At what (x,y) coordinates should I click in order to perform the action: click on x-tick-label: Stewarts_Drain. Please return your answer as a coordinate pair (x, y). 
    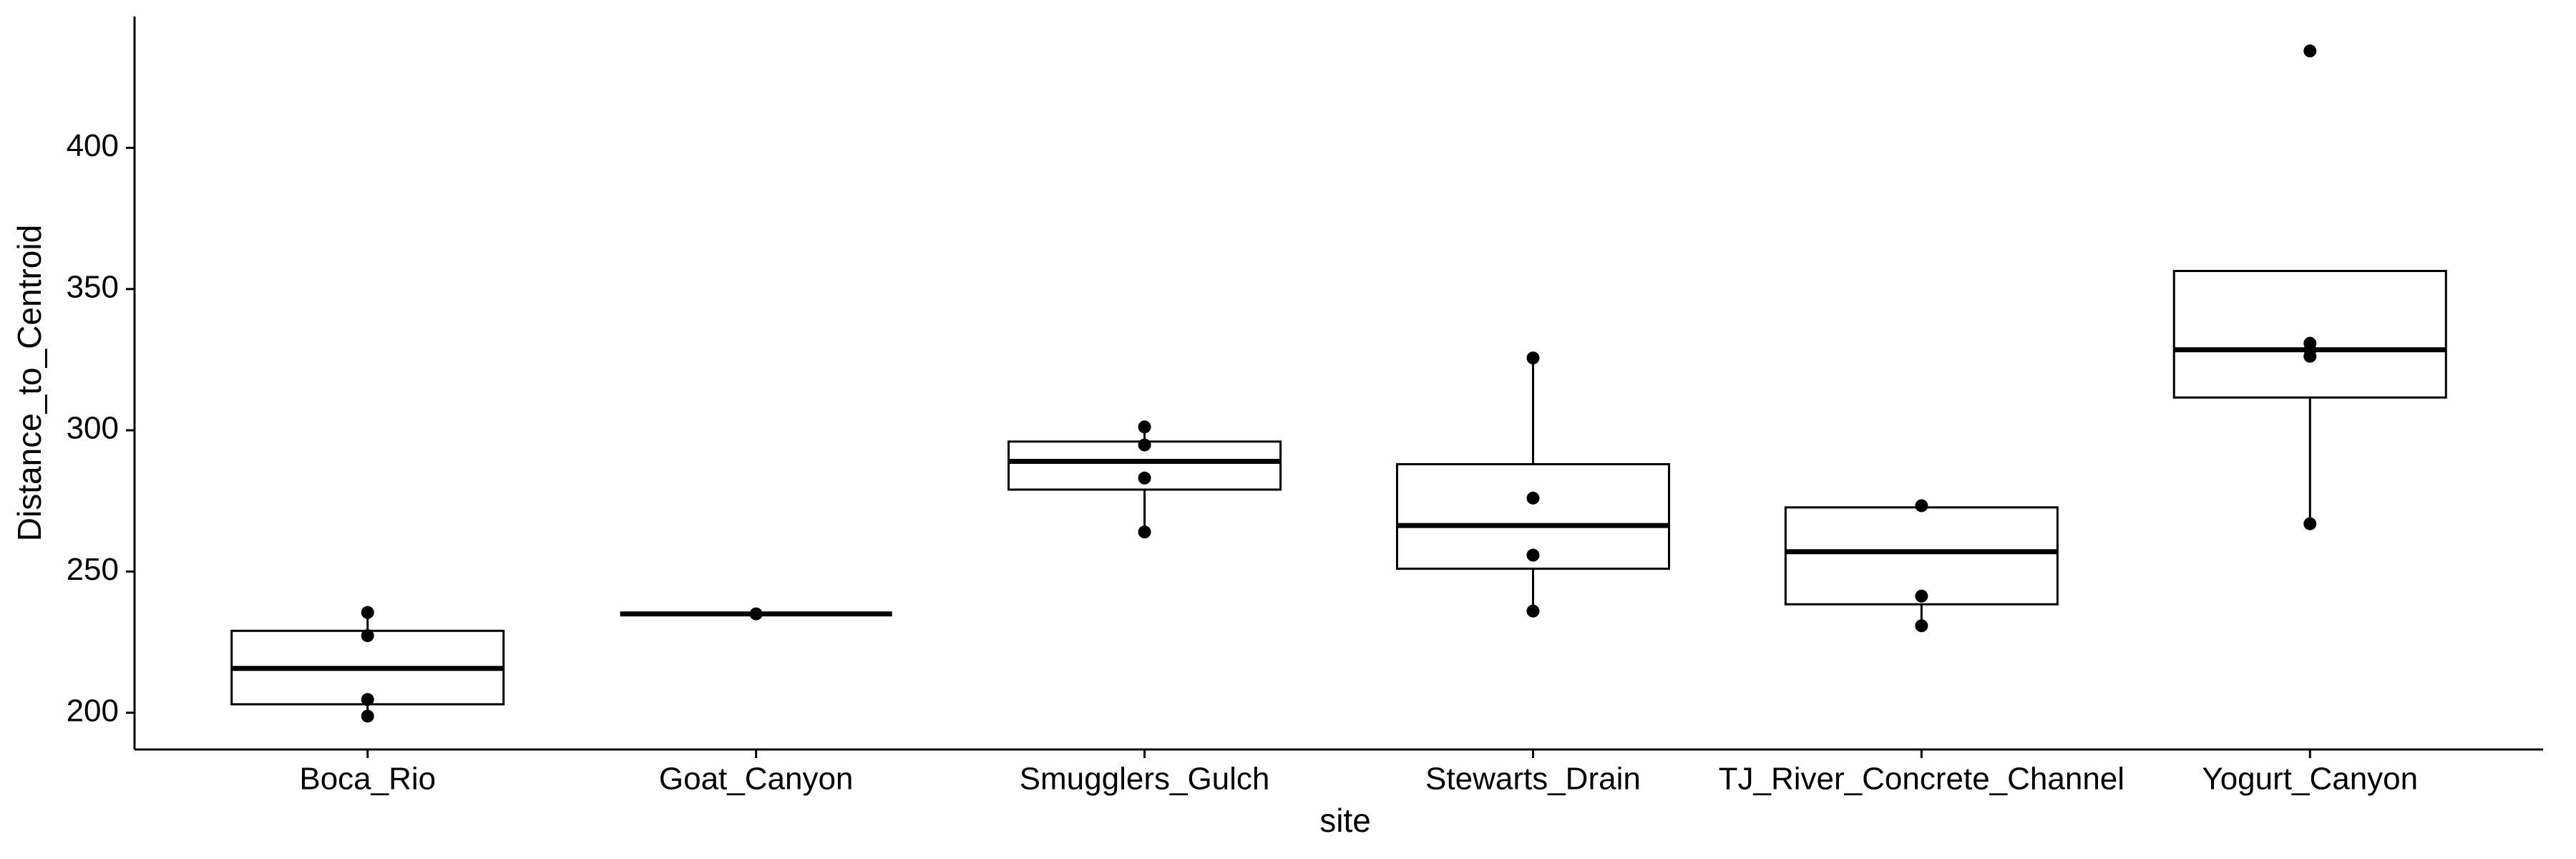
    Looking at the image, I should click on (1533, 779).